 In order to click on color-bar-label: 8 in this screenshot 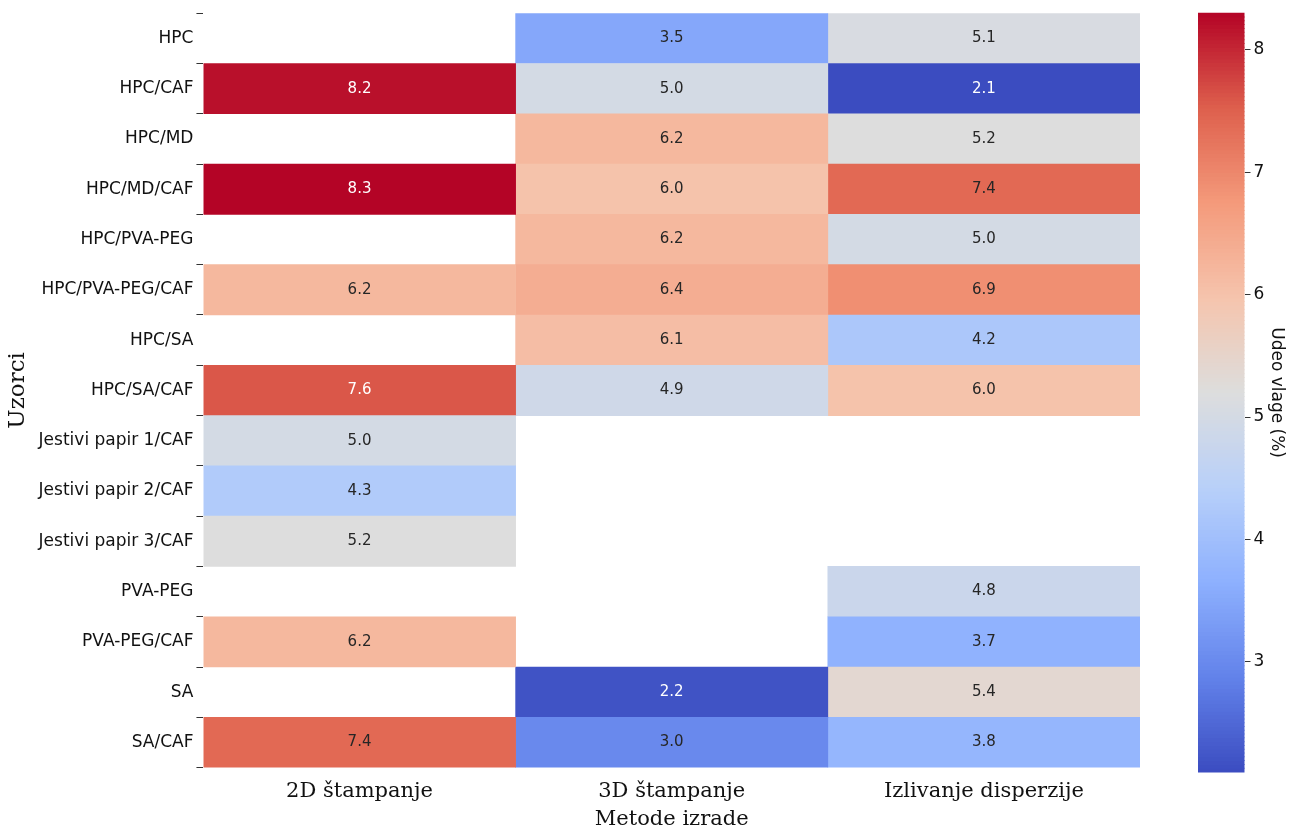, I will do `click(1259, 48)`.